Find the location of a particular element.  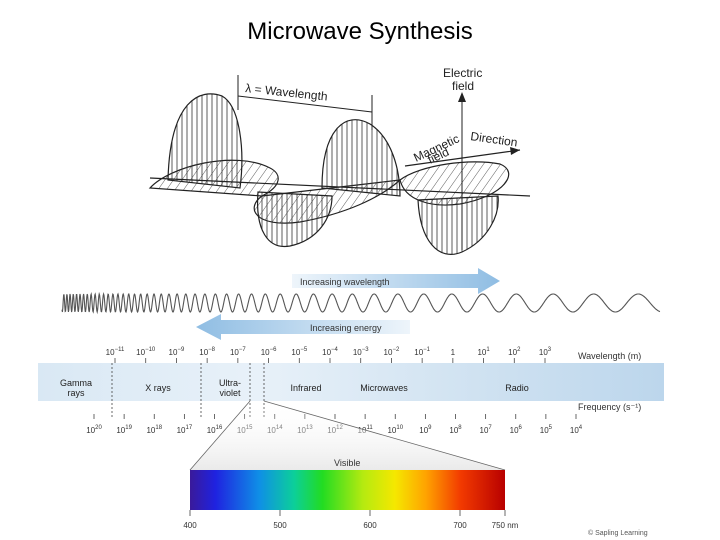

electric-axis-arrowhead is located at coordinates (462, 97).